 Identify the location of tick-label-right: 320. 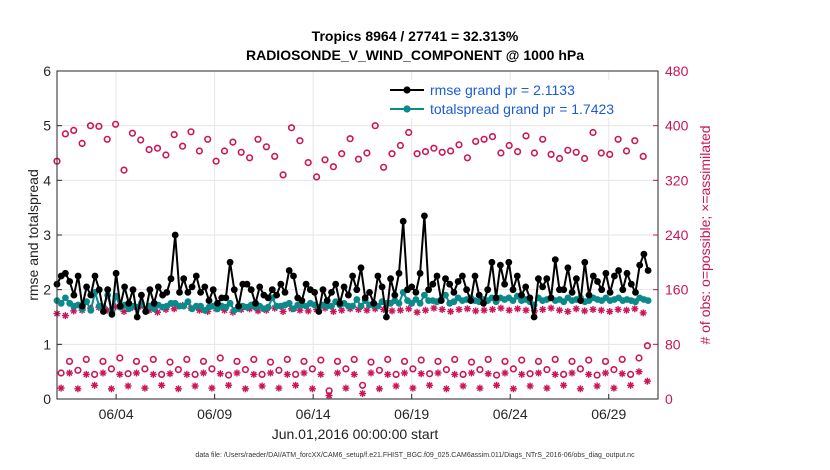
(677, 180).